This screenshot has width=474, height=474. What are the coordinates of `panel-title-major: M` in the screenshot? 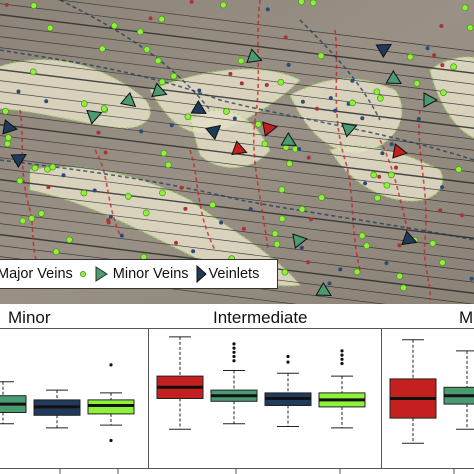 It's located at (466, 317).